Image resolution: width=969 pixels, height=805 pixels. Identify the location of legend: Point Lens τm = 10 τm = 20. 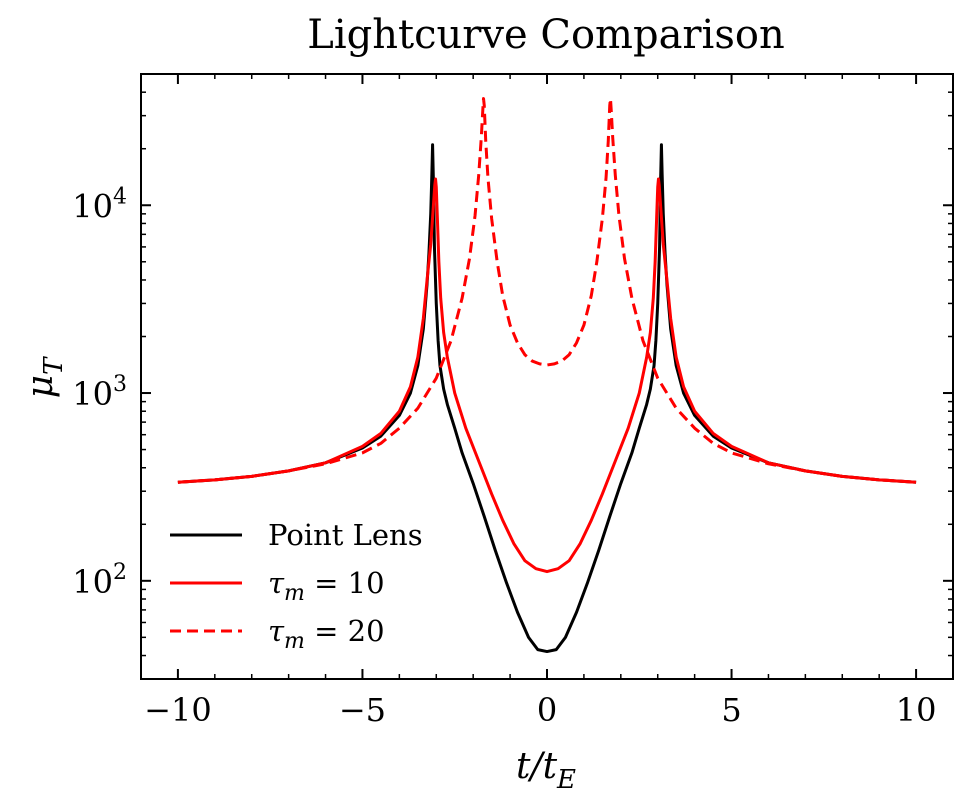
(296, 586).